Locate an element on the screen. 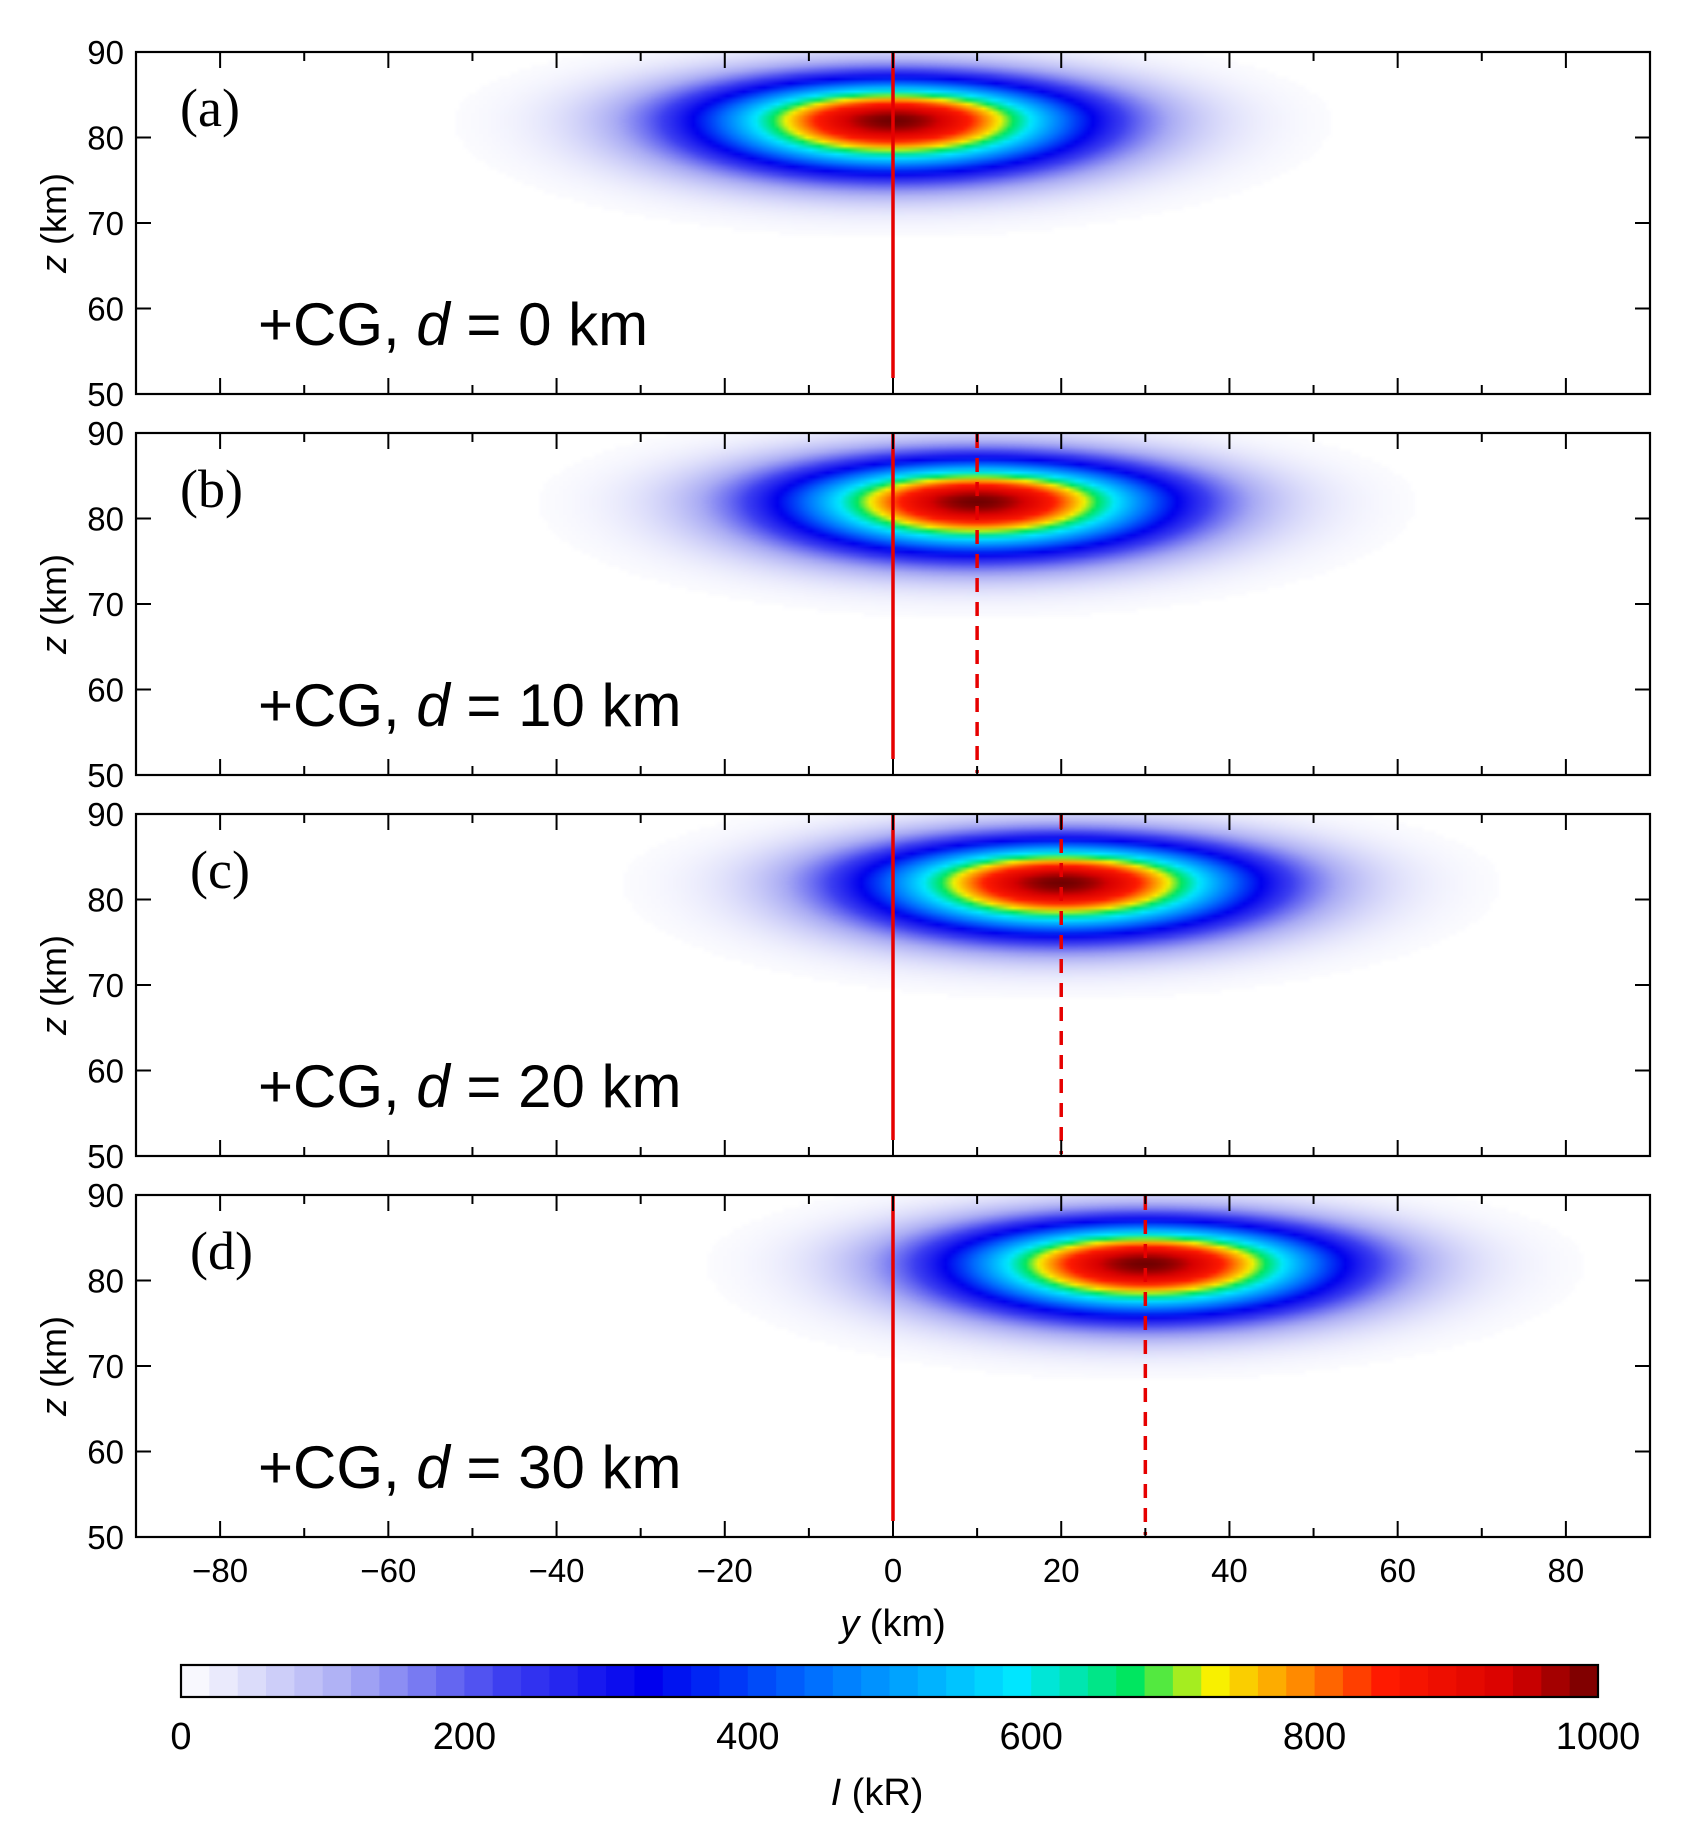  colorbar-tick-label: 200 is located at coordinates (464, 1737).